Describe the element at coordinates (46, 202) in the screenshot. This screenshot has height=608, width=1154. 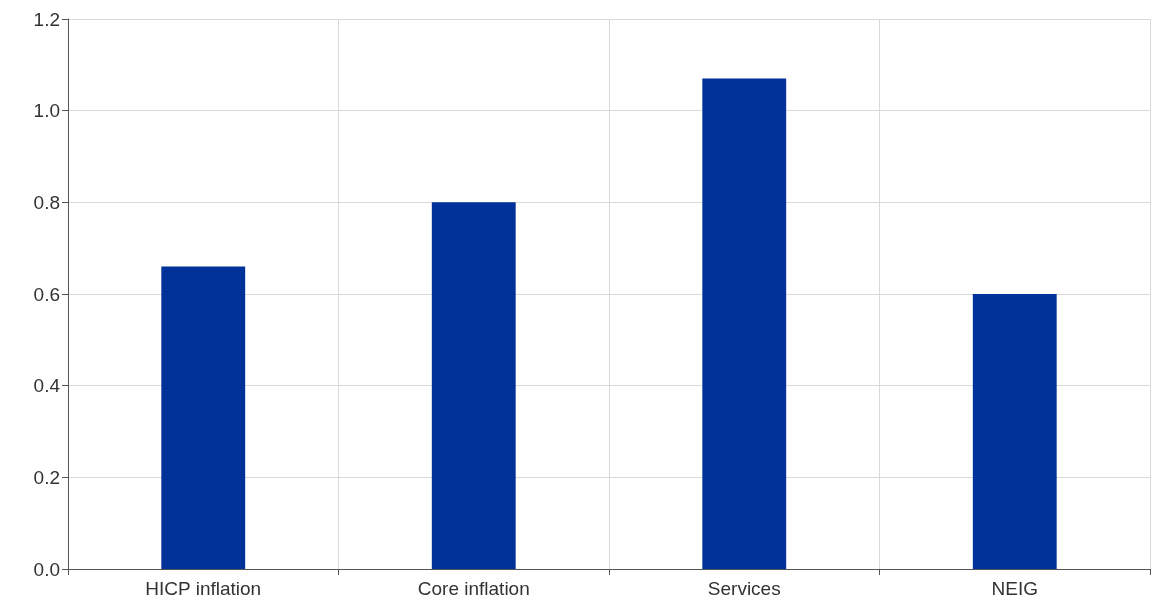
I see `y-tick-label: 0.8` at that location.